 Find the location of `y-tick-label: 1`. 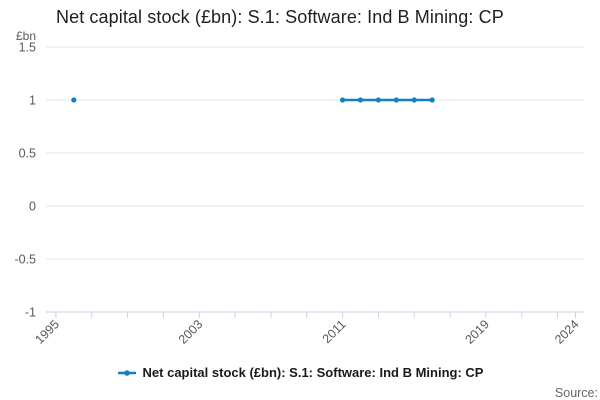

y-tick-label: 1 is located at coordinates (32, 101).